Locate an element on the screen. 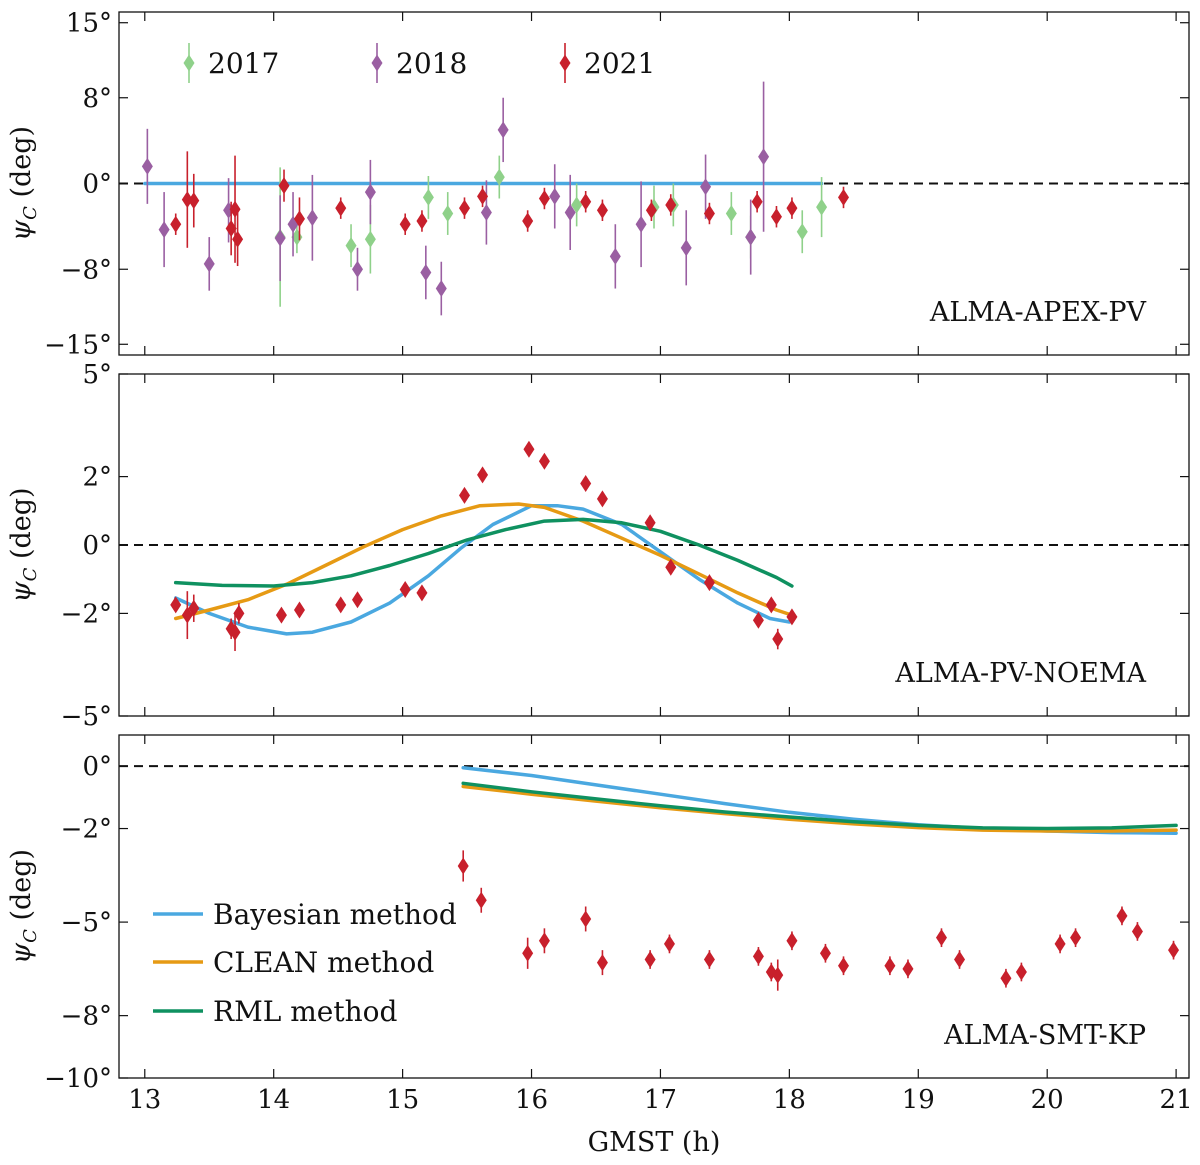  legend-marker-2018 is located at coordinates (377, 63).